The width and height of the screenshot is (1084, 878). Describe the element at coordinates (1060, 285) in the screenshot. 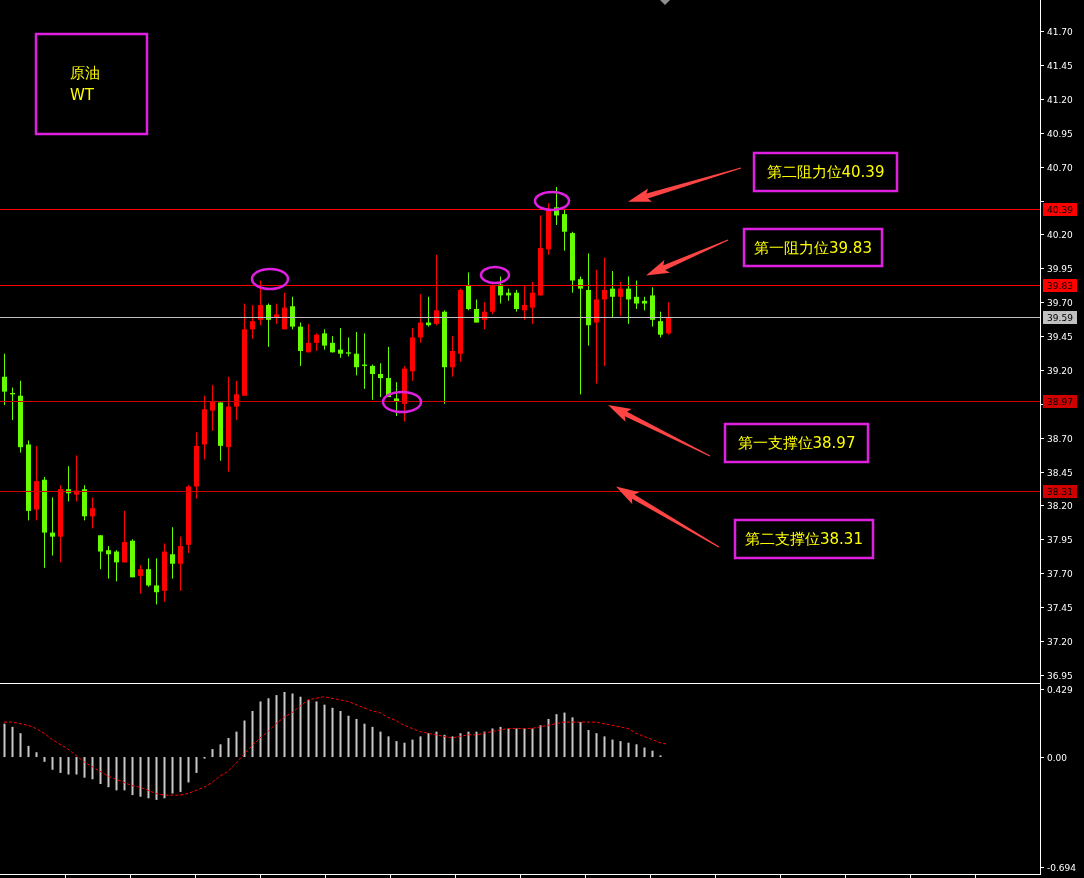

I see `ref-line-label: 39.83` at that location.